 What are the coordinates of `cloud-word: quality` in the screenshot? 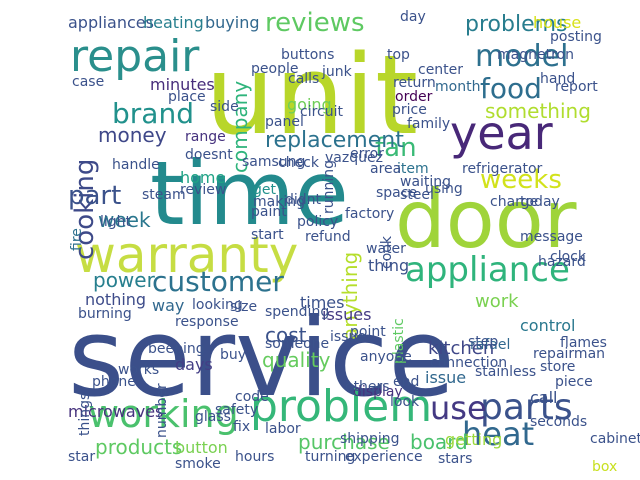 It's located at (296, 360).